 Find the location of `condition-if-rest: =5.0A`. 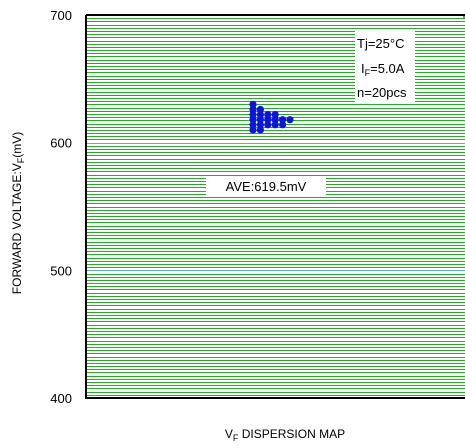

condition-if-rest: =5.0A is located at coordinates (387, 68).